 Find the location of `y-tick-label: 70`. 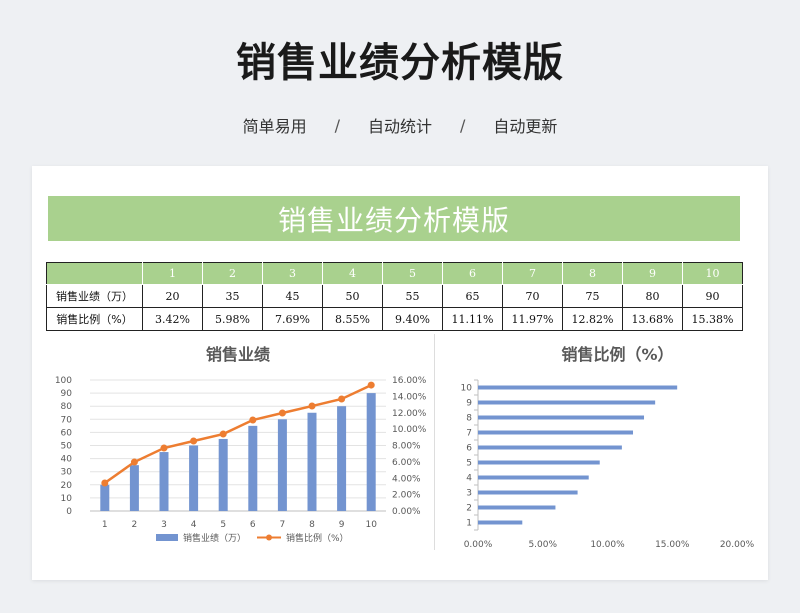

y-tick-label: 70 is located at coordinates (67, 420).